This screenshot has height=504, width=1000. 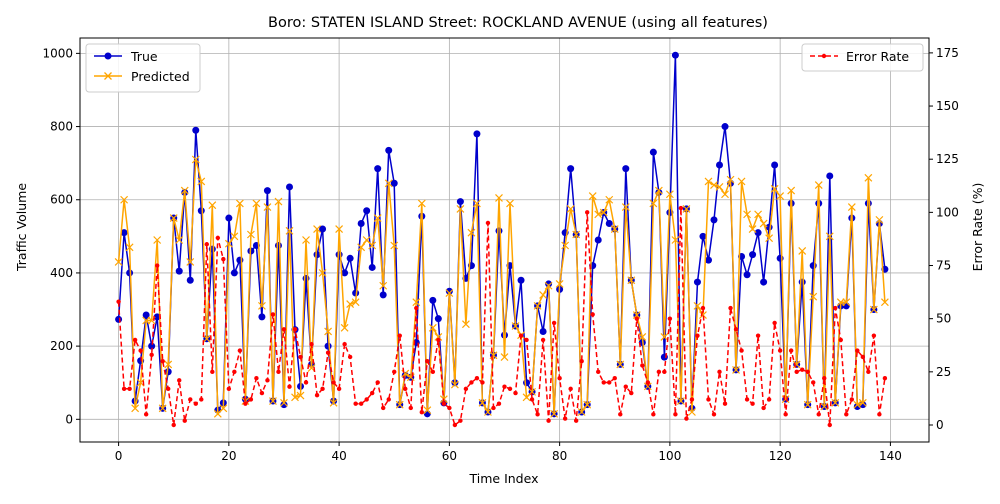 I want to click on y-axis-label-right: Error Rate (%), so click(x=977, y=227).